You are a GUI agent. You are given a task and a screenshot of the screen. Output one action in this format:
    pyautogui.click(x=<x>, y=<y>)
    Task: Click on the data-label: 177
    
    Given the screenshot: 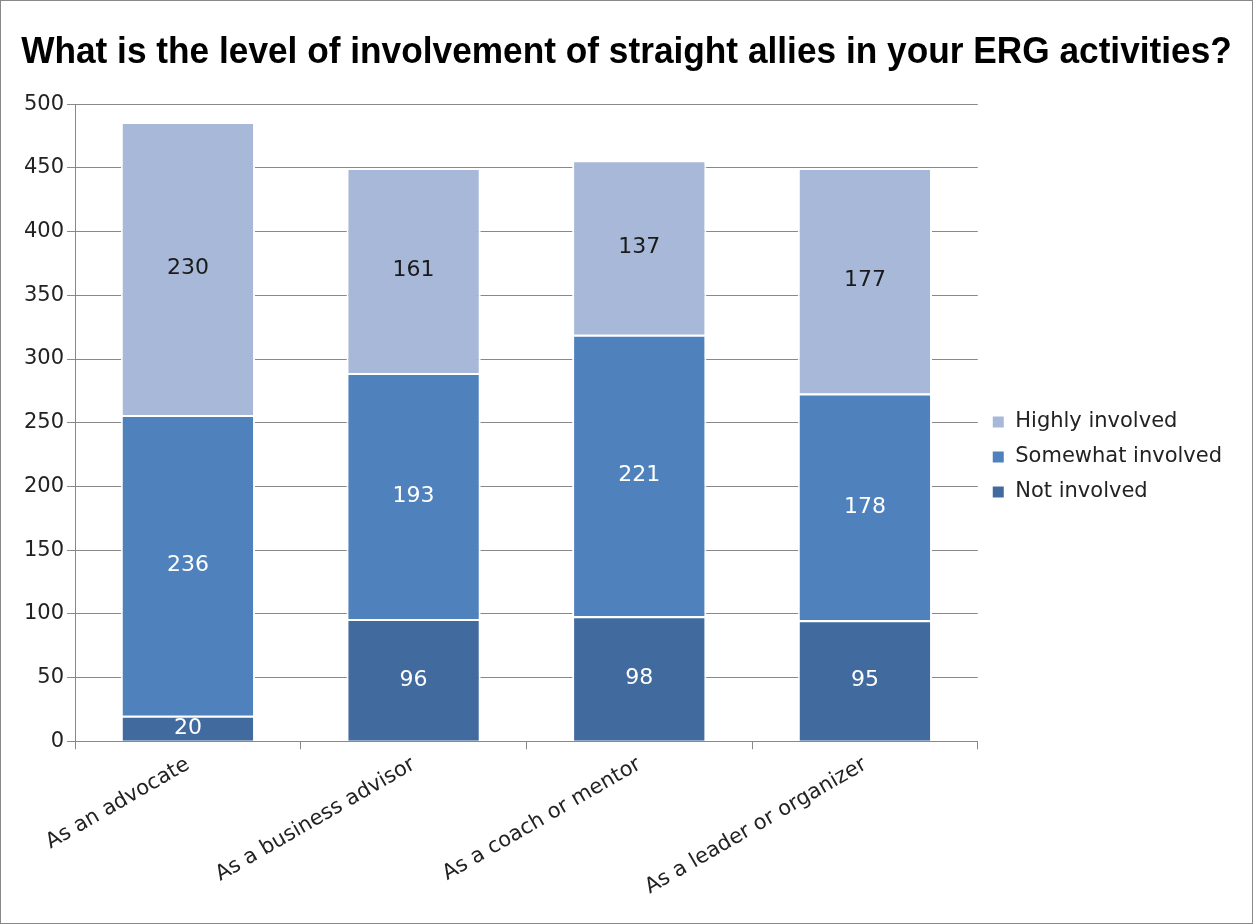 What is the action you would take?
    pyautogui.click(x=864, y=279)
    